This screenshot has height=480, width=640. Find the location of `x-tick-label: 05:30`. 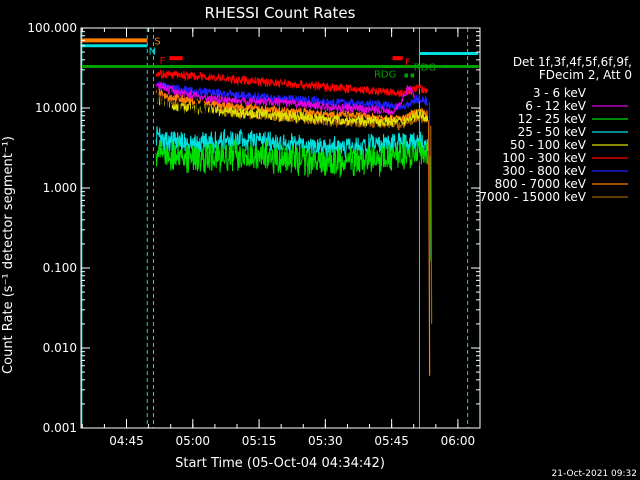

x-tick-label: 05:30 is located at coordinates (325, 441).